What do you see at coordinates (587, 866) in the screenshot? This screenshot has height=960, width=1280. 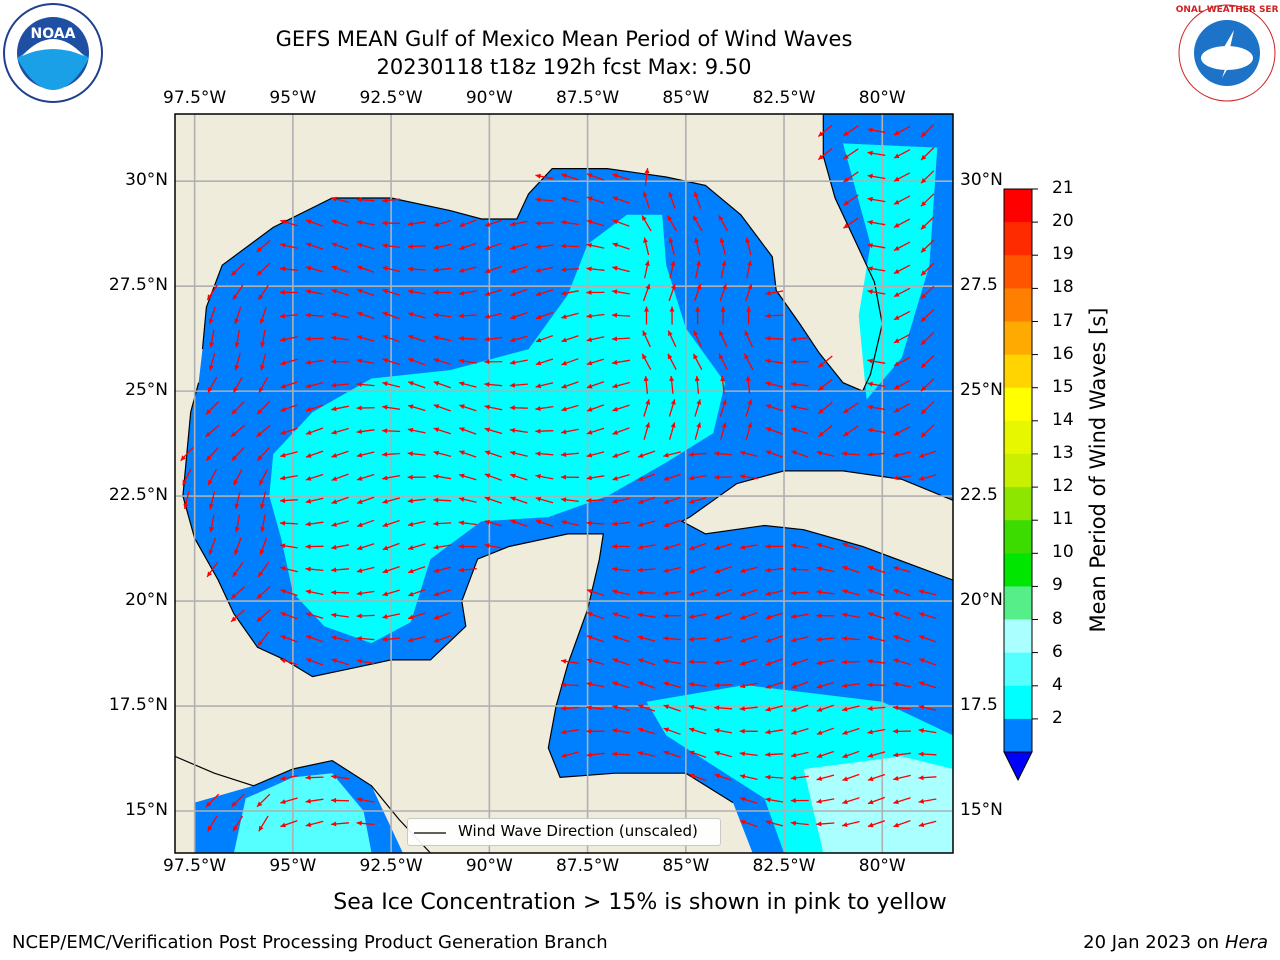 I see `lon-tick-bottom: 87.5°W` at bounding box center [587, 866].